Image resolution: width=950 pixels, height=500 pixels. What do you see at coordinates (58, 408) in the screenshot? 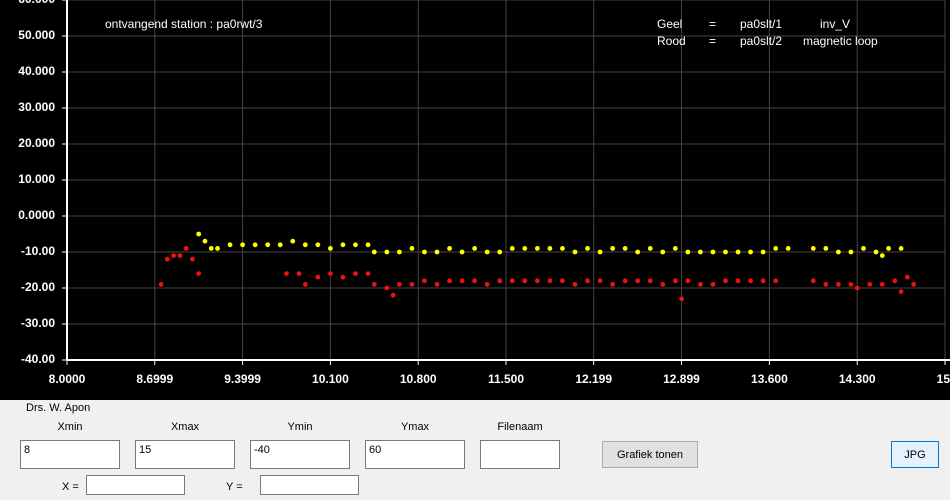
I see `author: Drs. W. Apon` at bounding box center [58, 408].